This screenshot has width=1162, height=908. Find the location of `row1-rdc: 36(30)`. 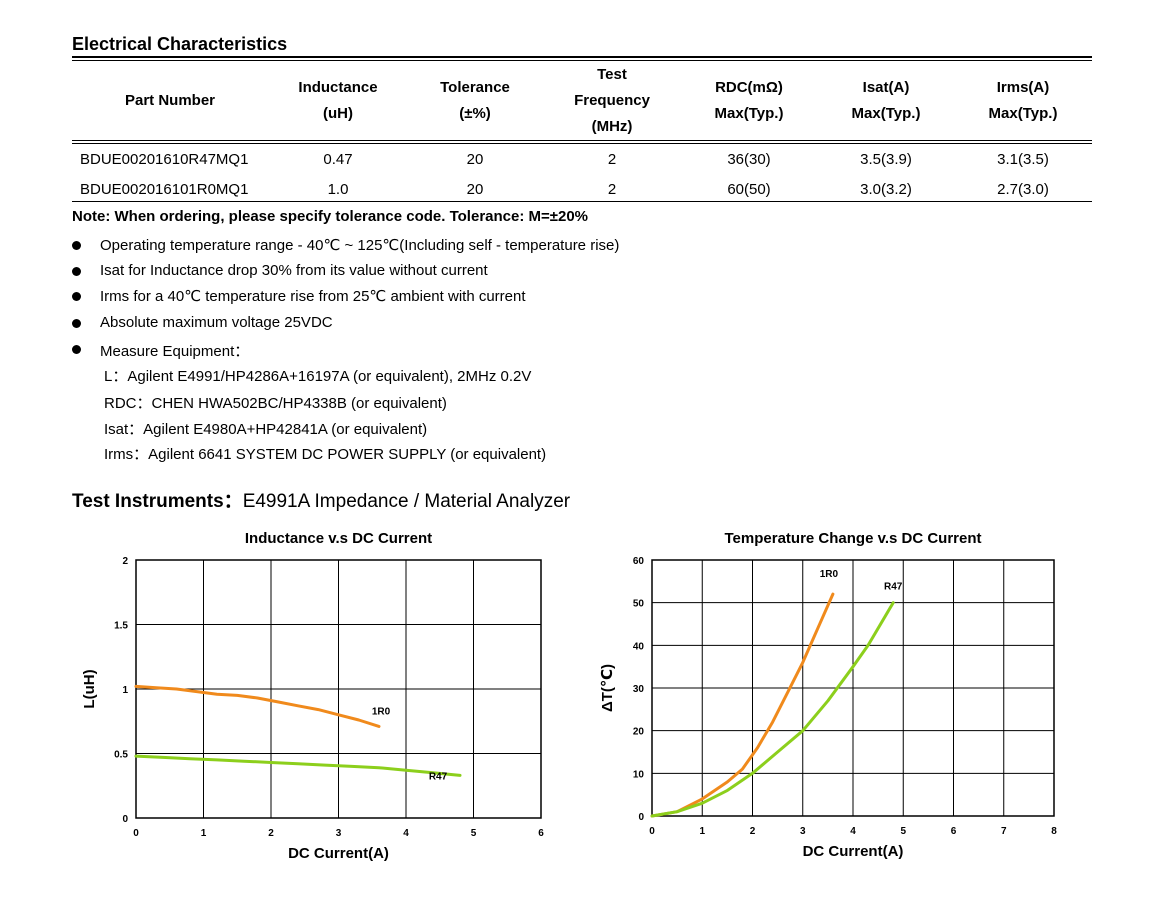

row1-rdc: 36(30) is located at coordinates (749, 159).